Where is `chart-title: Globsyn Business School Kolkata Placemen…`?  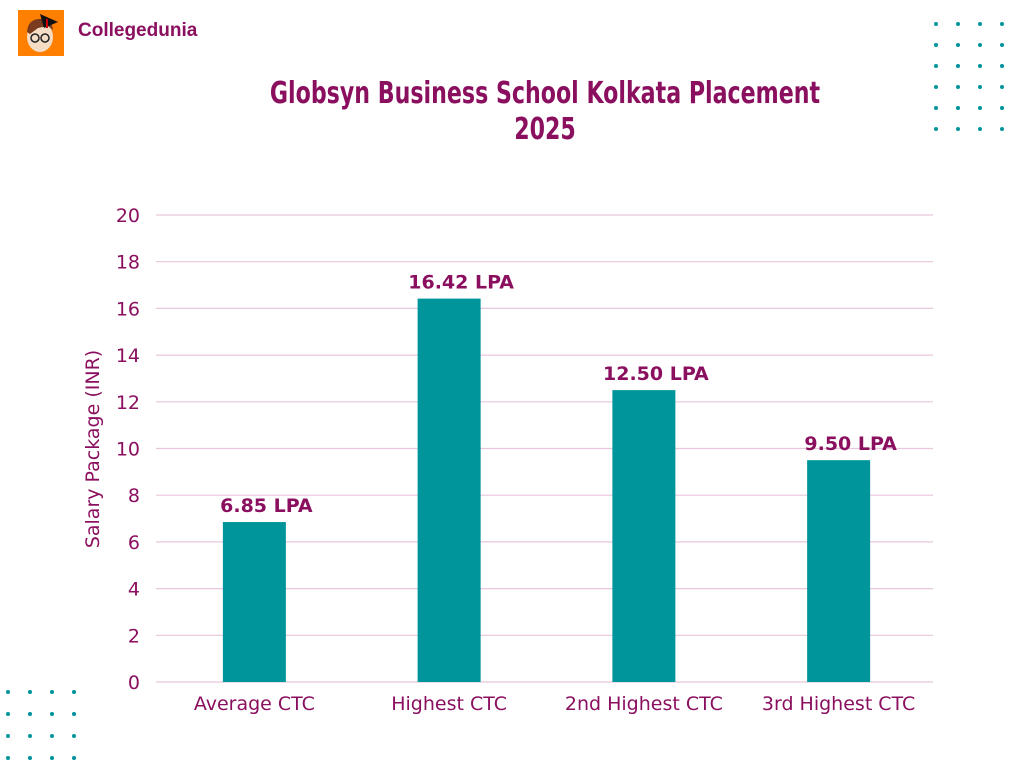
chart-title: Globsyn Business School Kolkata Placemen… is located at coordinates (545, 112).